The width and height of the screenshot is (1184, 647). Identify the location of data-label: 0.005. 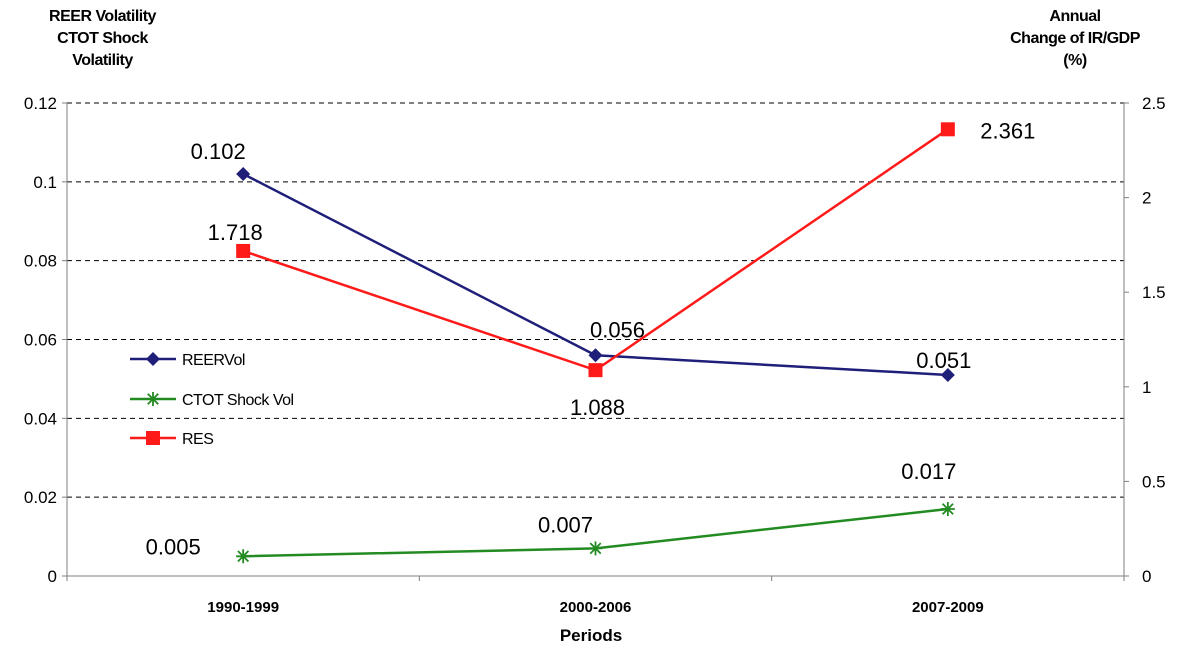
(173, 546).